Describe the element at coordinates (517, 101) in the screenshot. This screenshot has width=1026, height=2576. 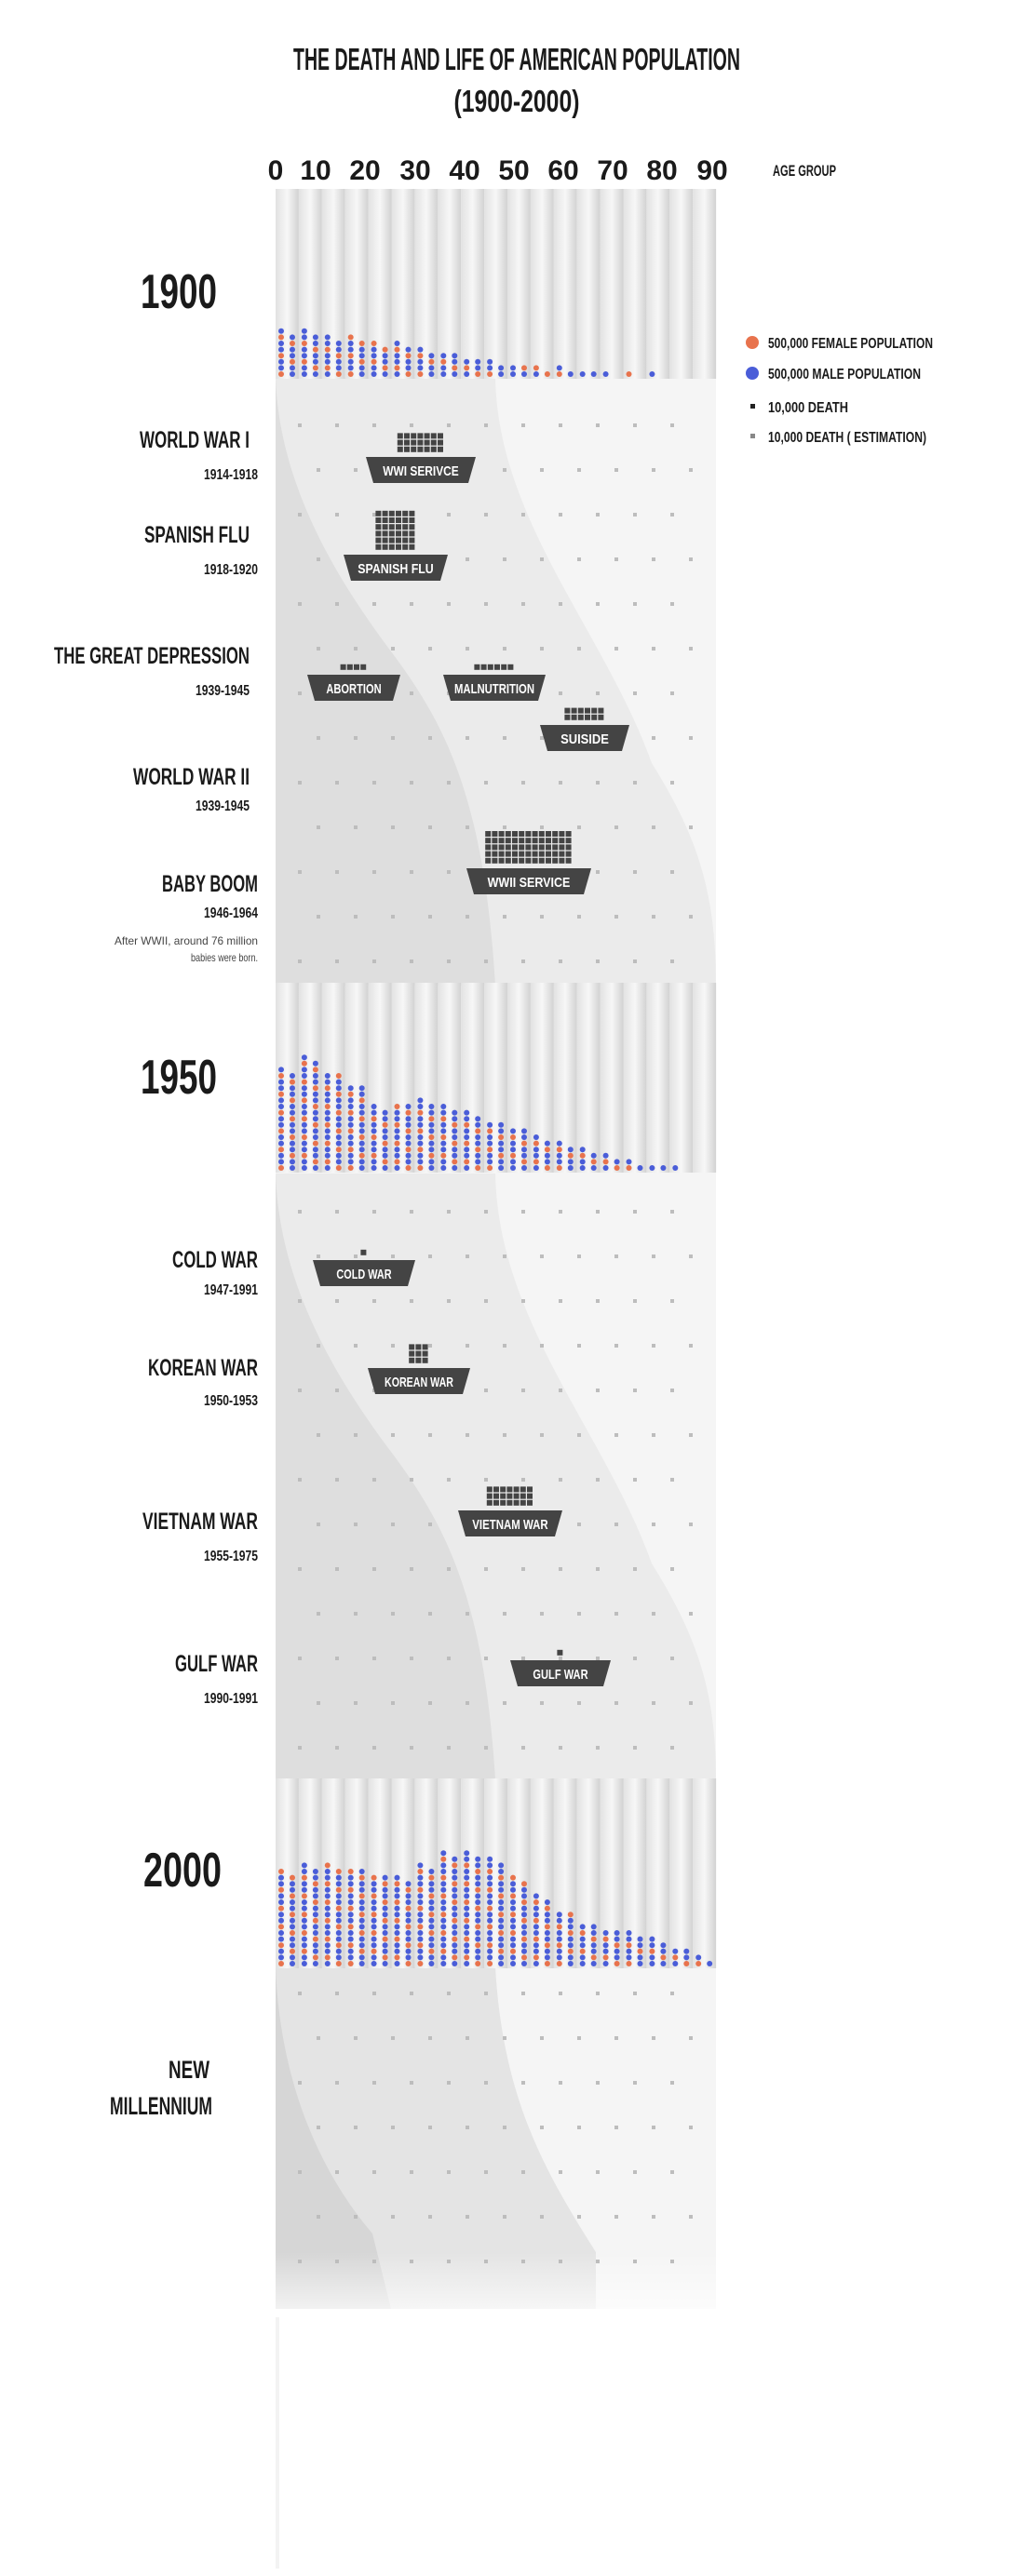
I see `title-line-2: (1900-2000)` at that location.